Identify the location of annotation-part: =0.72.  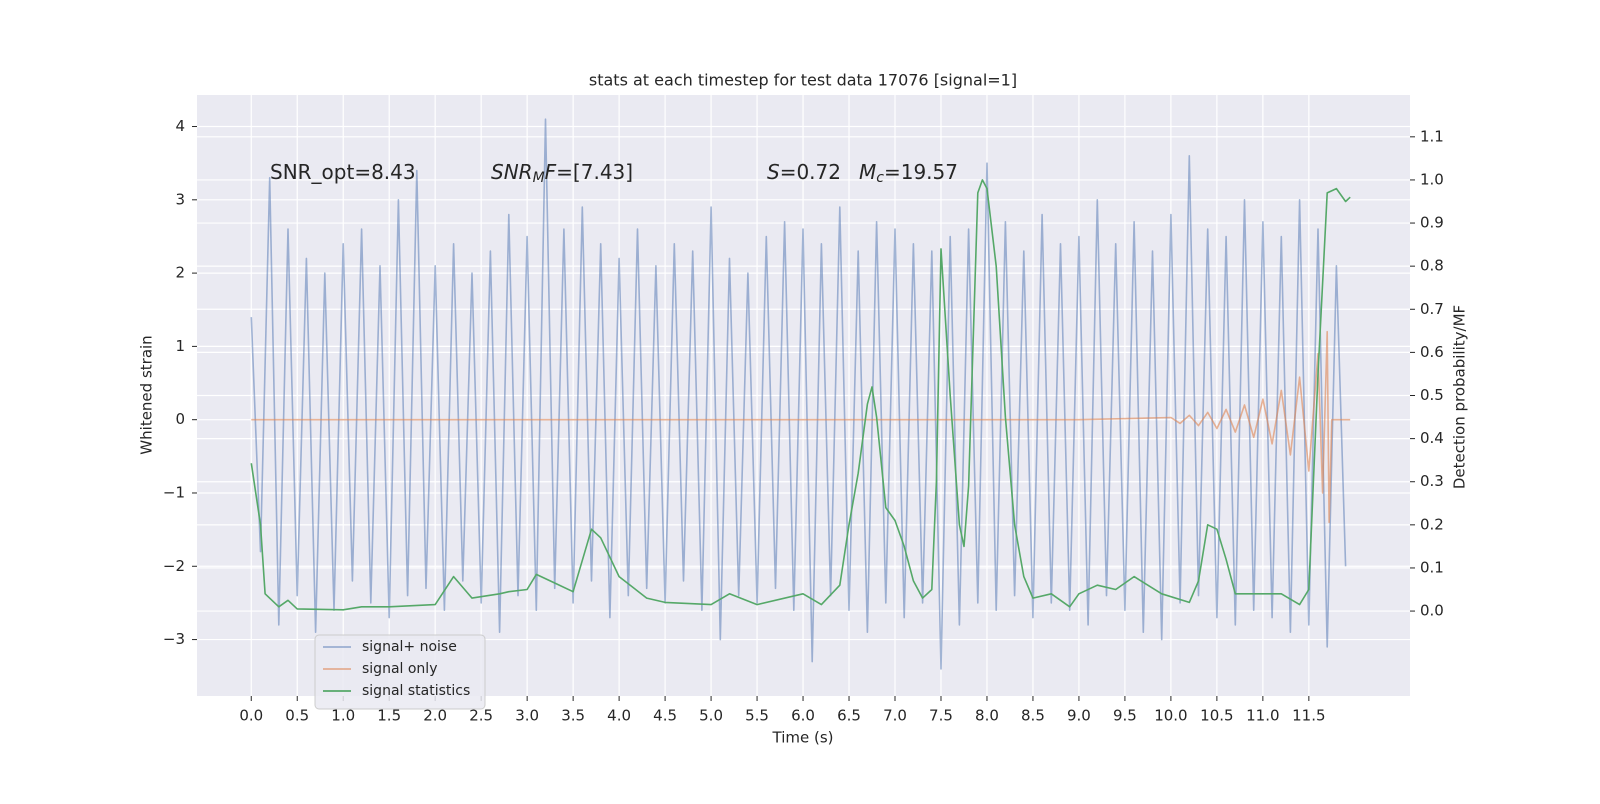
(810, 172).